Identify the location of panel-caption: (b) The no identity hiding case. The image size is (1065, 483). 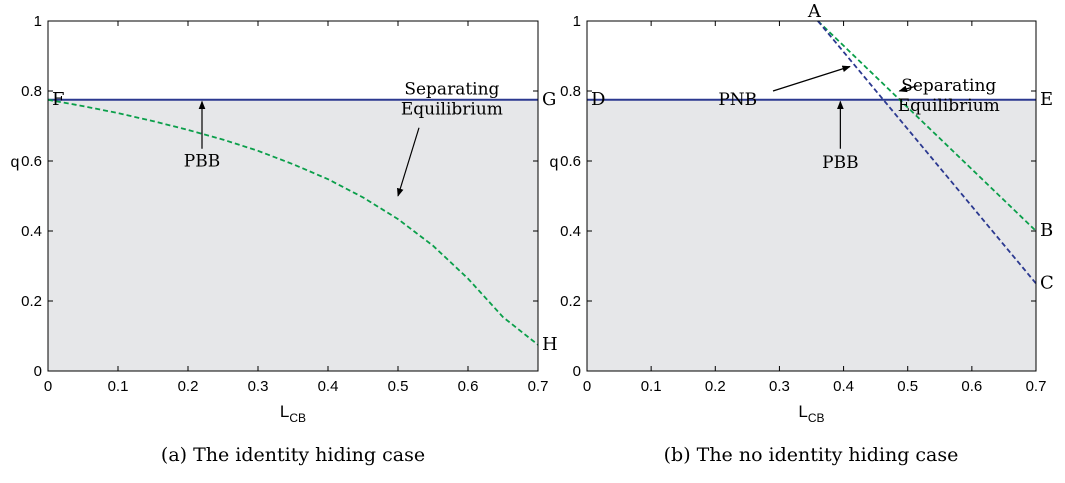
(811, 455).